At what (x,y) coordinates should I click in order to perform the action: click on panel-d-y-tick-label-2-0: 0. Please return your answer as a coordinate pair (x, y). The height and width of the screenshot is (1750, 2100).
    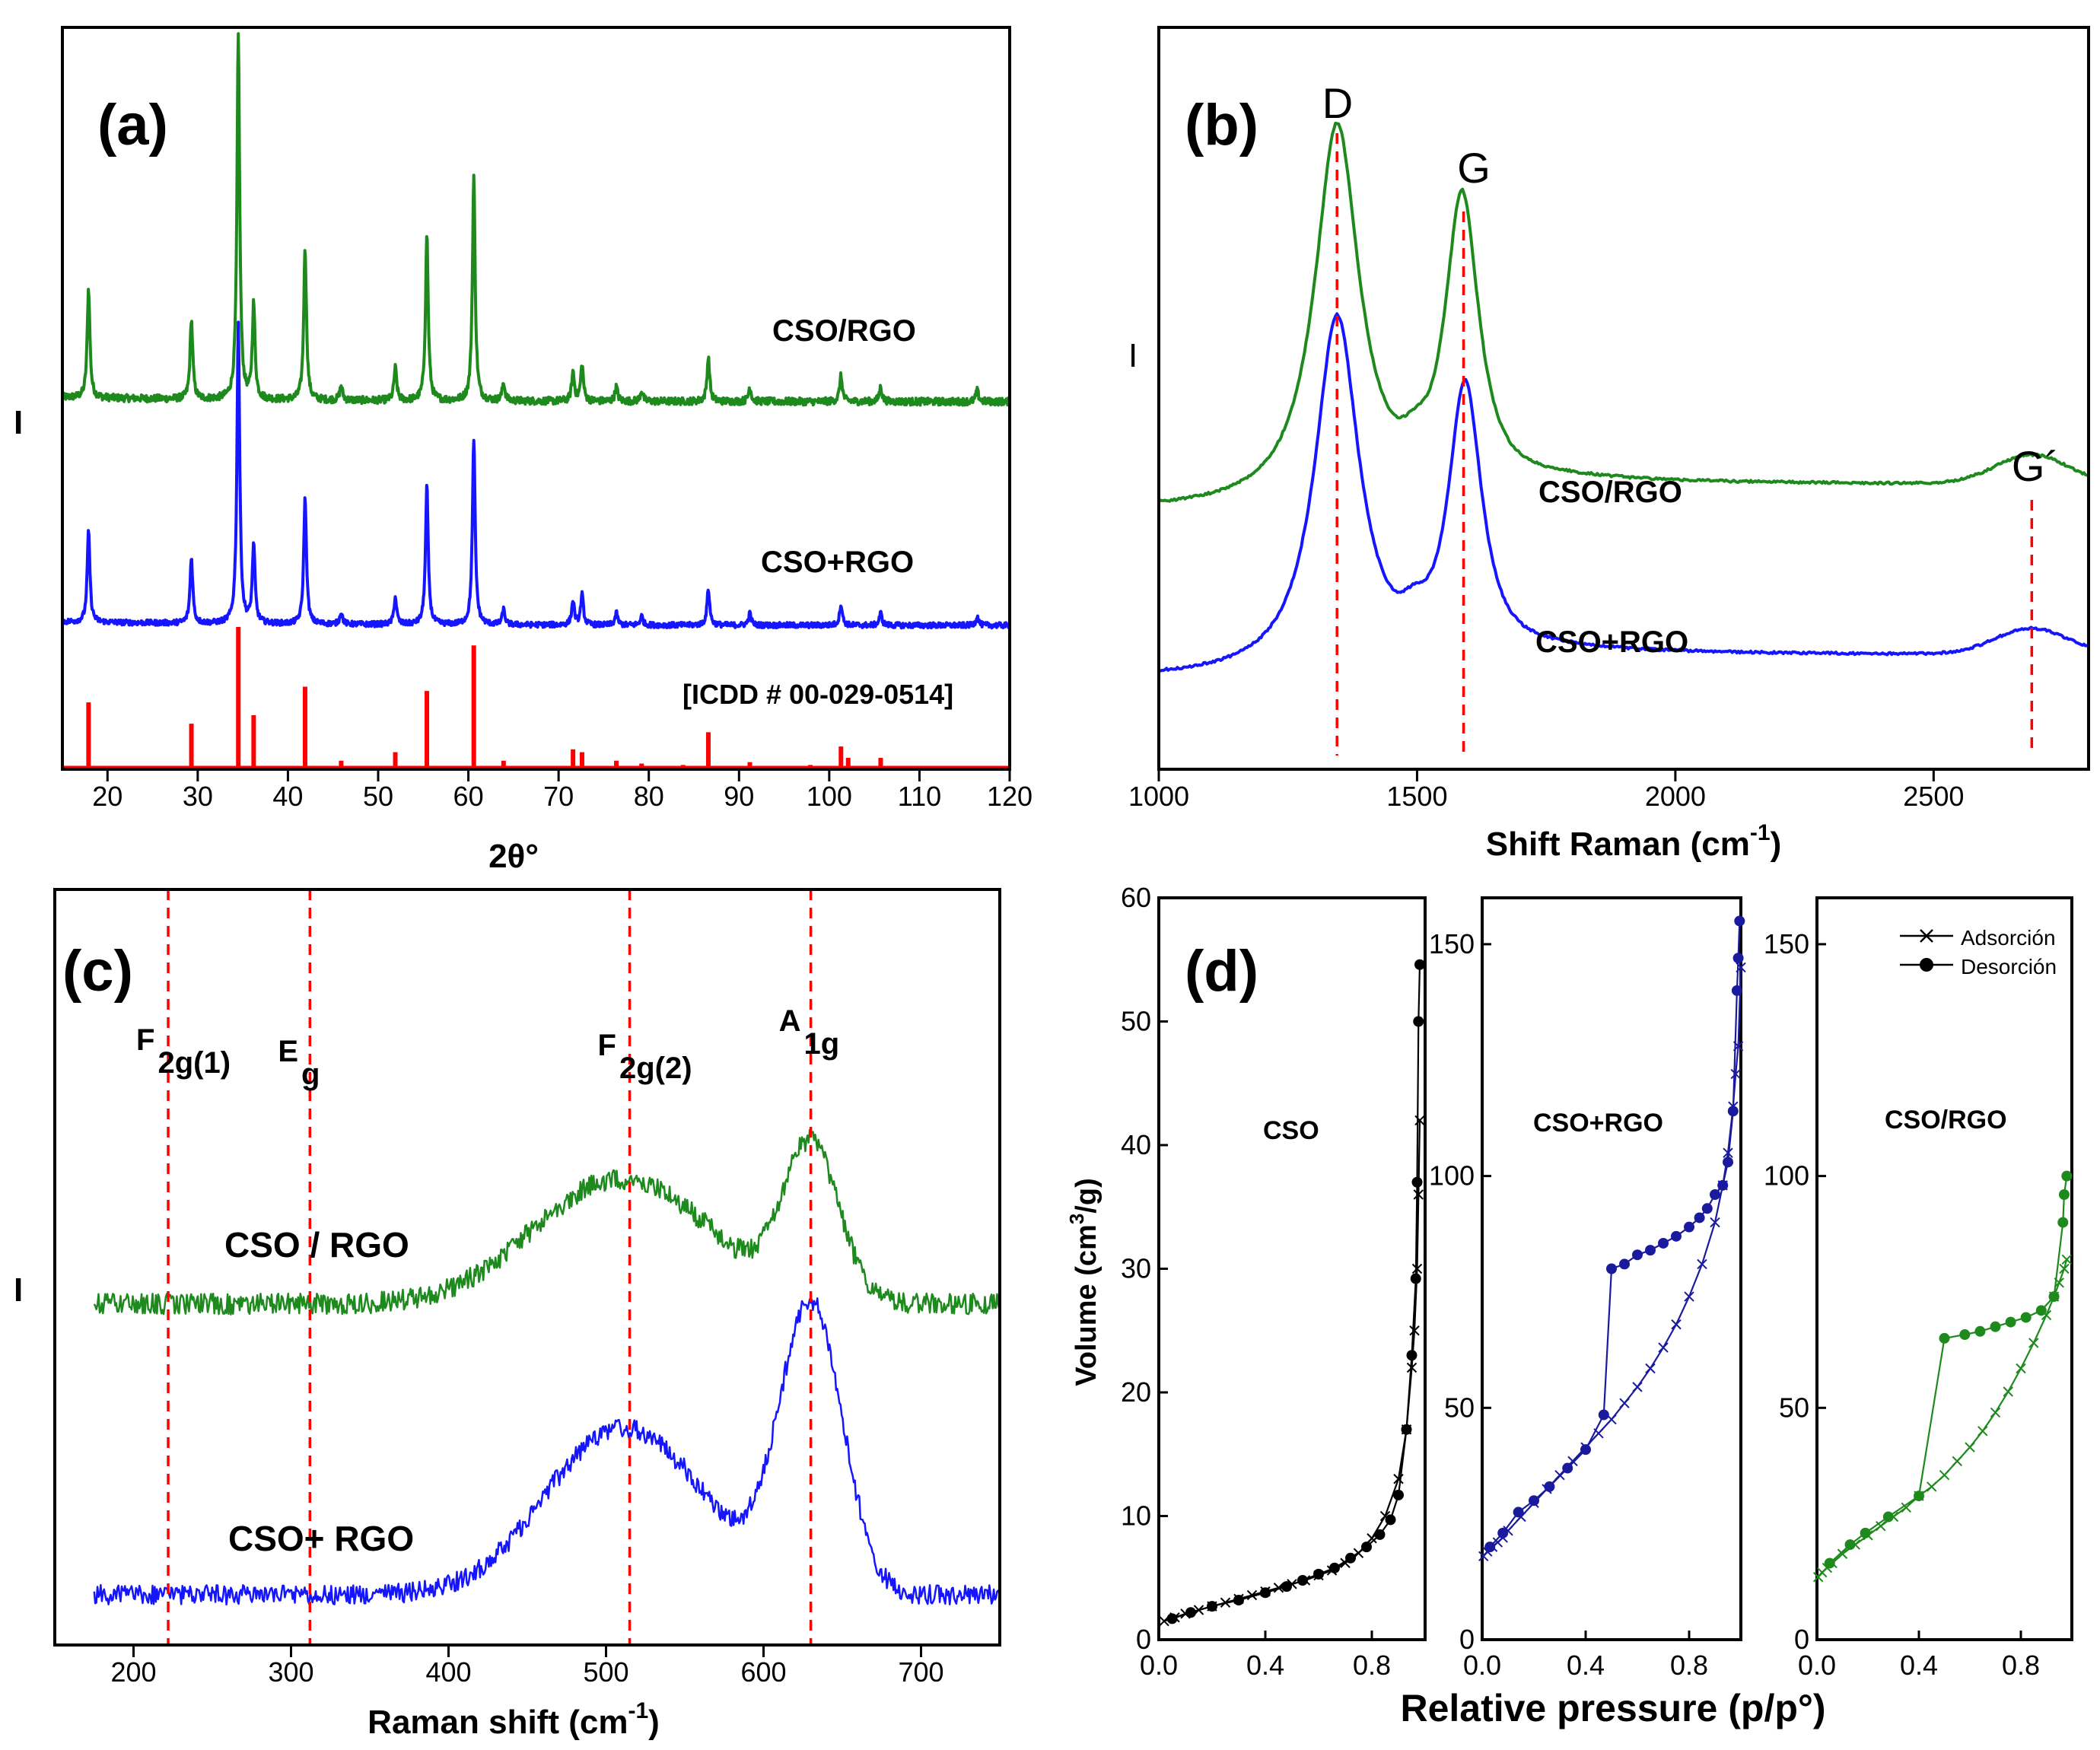
    Looking at the image, I should click on (1802, 1640).